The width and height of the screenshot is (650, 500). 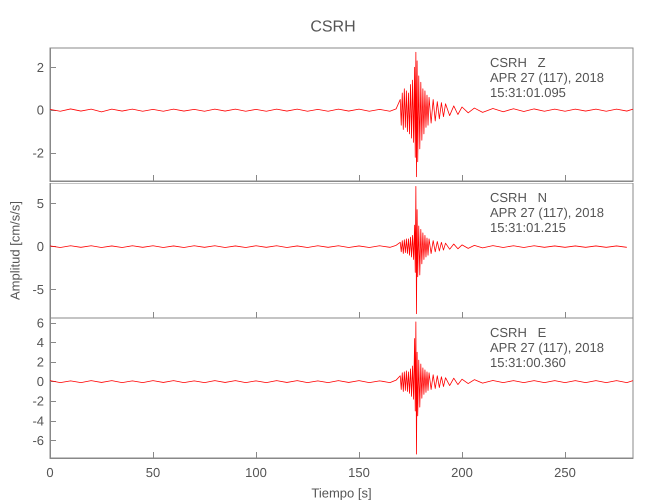 What do you see at coordinates (15, 250) in the screenshot?
I see `y-axis-title: Amplitud [cm/s/s]` at bounding box center [15, 250].